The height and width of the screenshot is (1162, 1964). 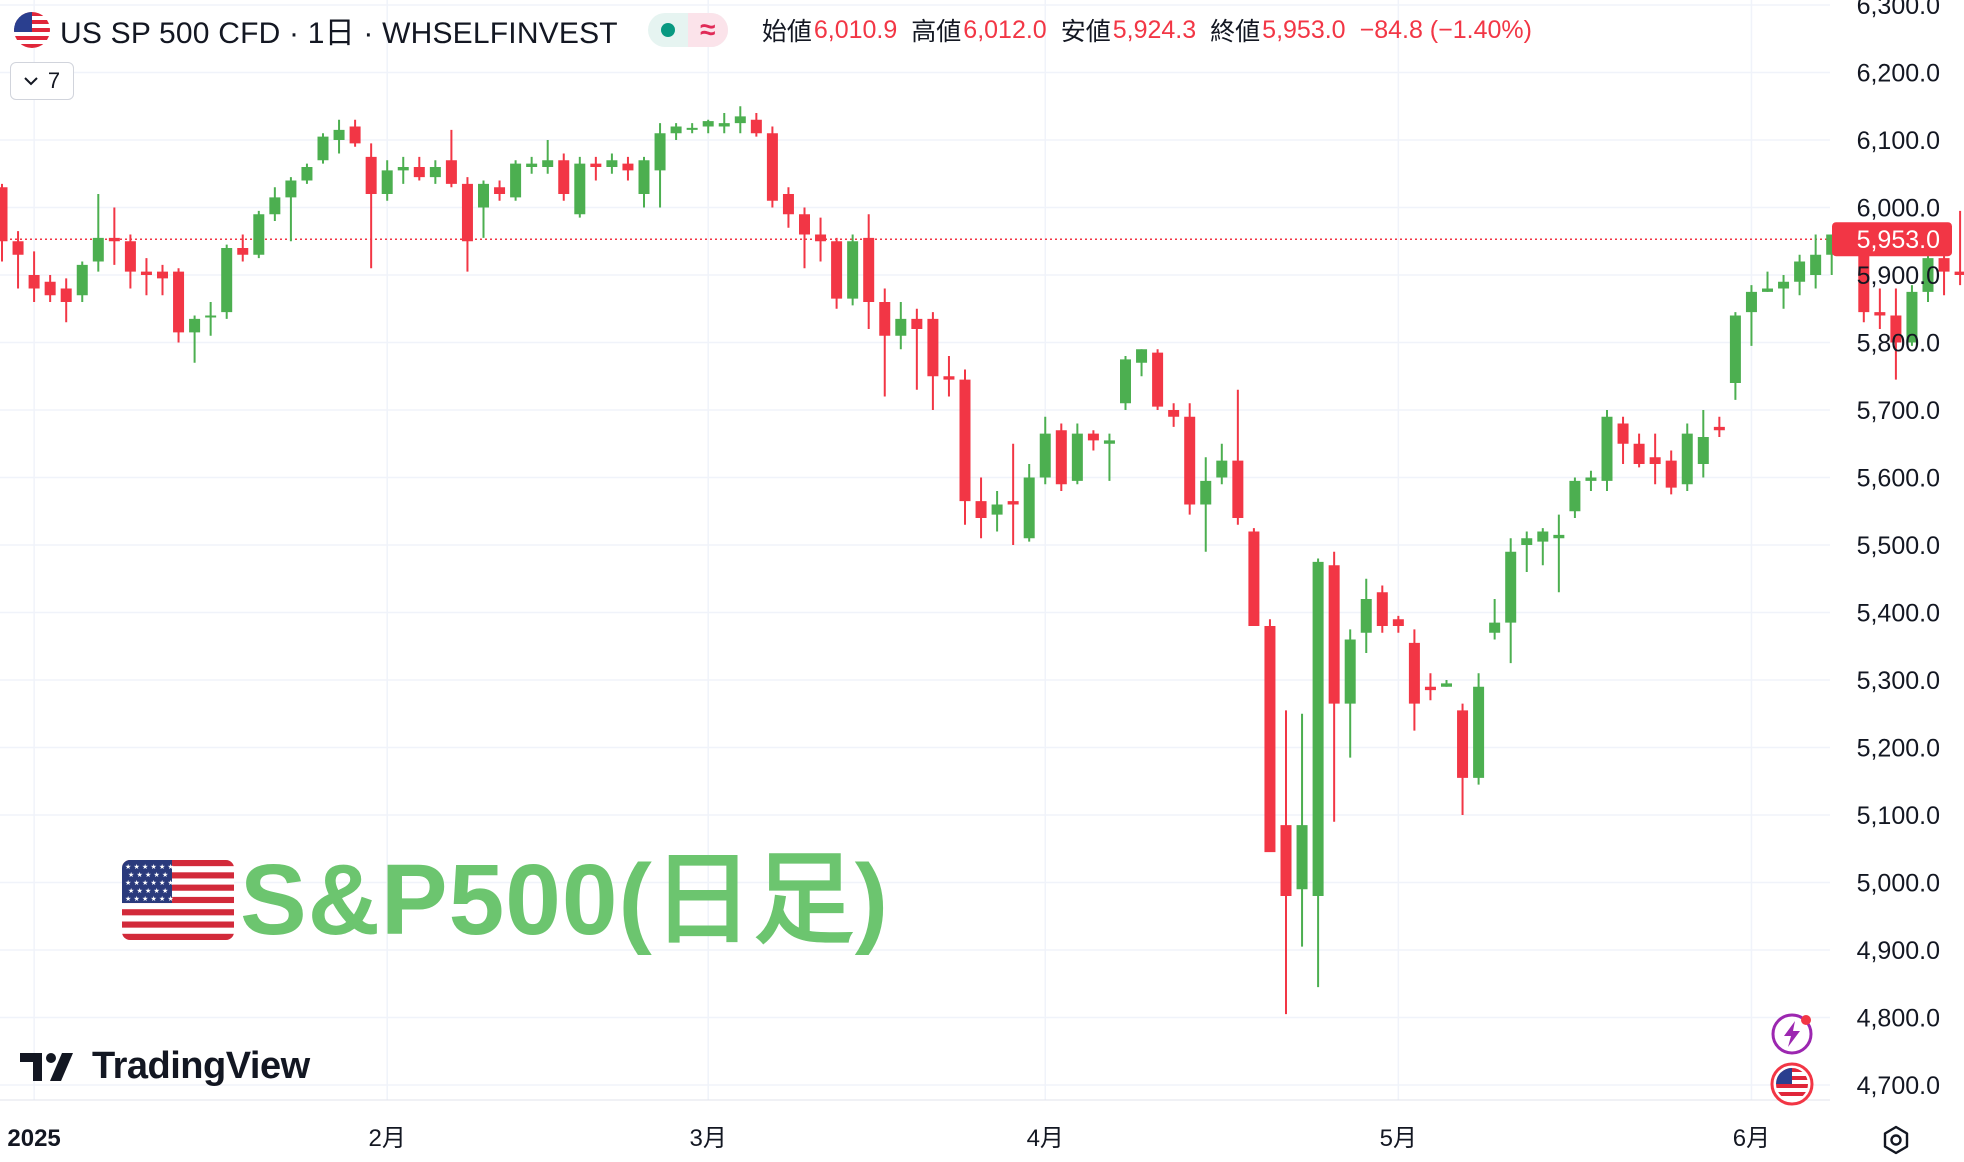 I want to click on price-tick-label: 5,900.0, so click(x=1898, y=276).